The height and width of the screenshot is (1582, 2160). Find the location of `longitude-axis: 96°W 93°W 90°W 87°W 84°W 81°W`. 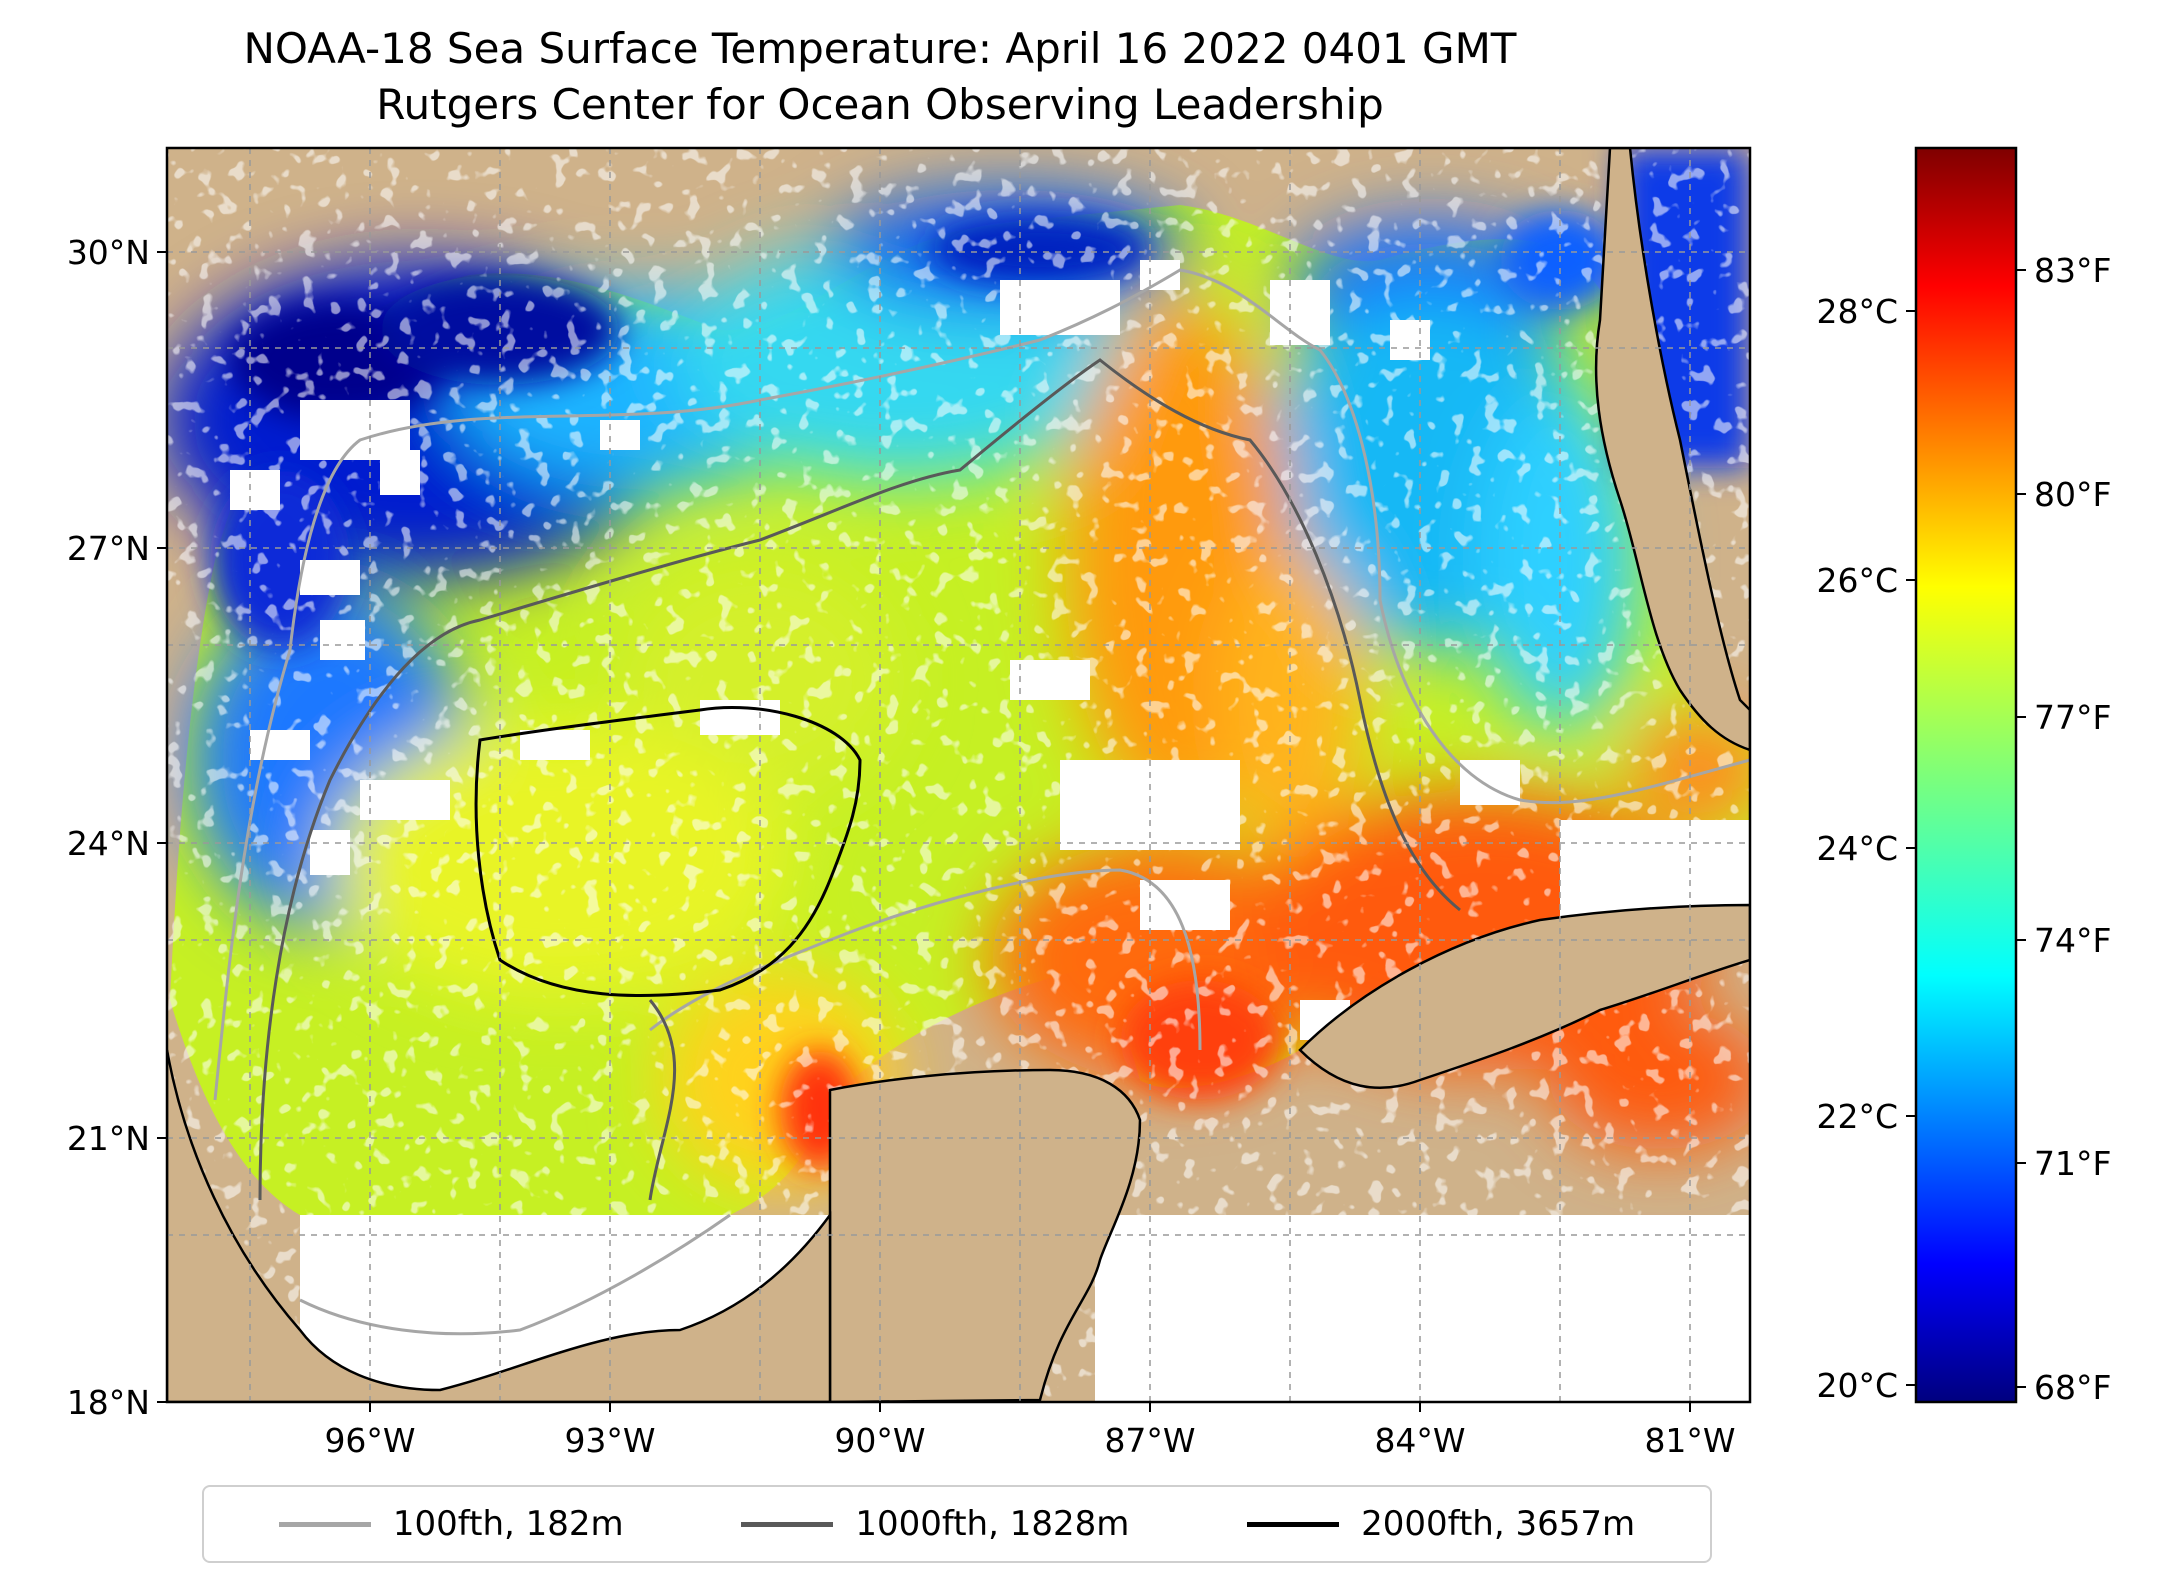

longitude-axis: 96°W 93°W 90°W 87°W 84°W 81°W is located at coordinates (1030, 1431).